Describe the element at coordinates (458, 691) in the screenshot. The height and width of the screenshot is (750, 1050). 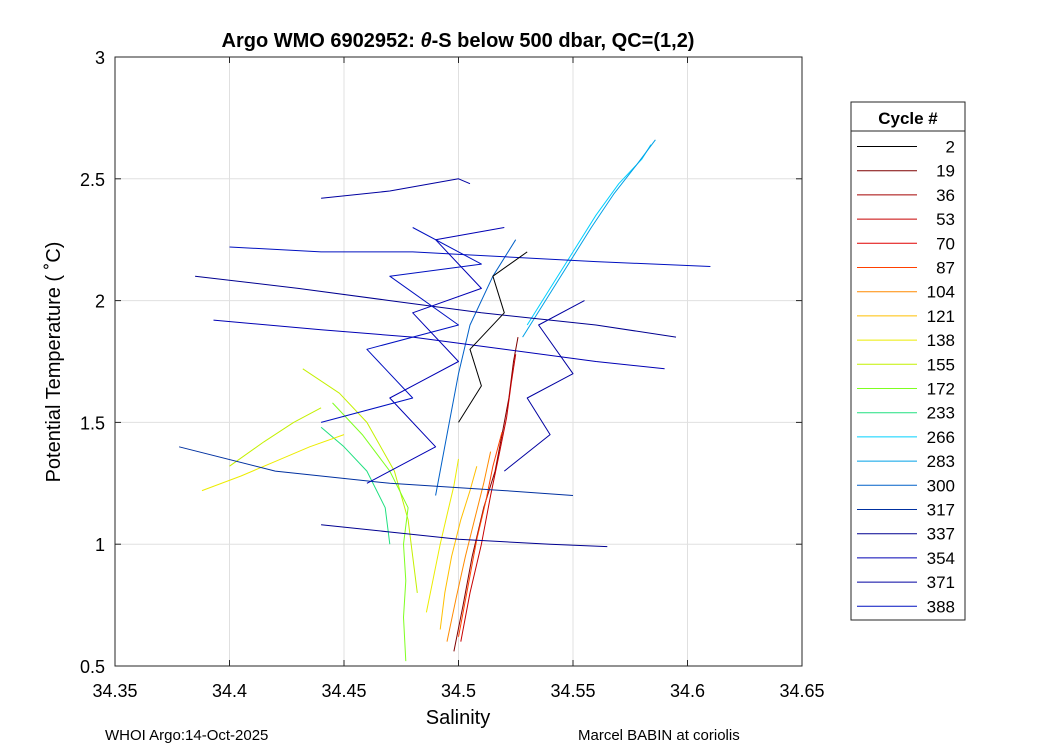
I see `x-tick-label: 34.5` at that location.